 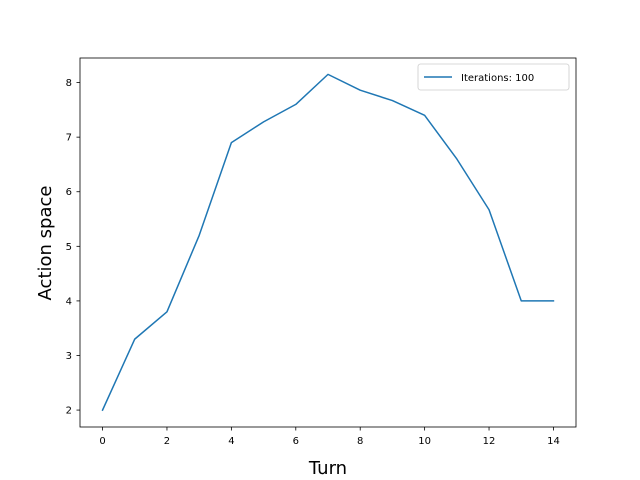 I want to click on y-tick-label: 7, so click(x=69, y=138).